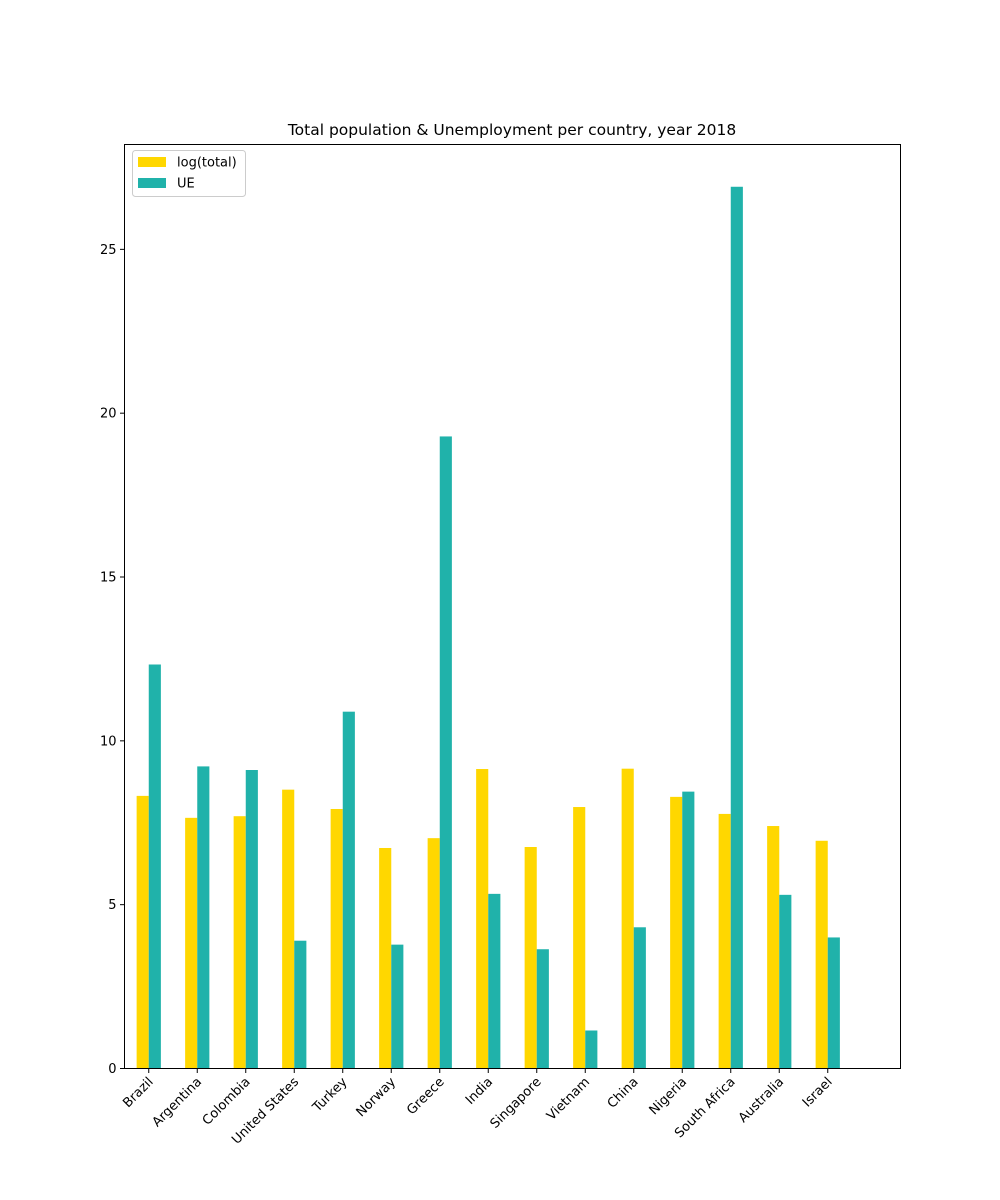  Describe the element at coordinates (724, 941) in the screenshot. I see `bar-south-africa-log-total` at that location.